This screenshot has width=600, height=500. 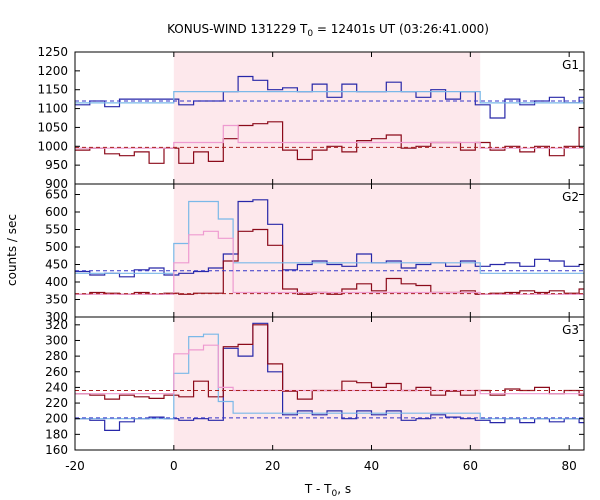 What do you see at coordinates (310, 34) in the screenshot?
I see `chart-title-subscript: 0` at bounding box center [310, 34].